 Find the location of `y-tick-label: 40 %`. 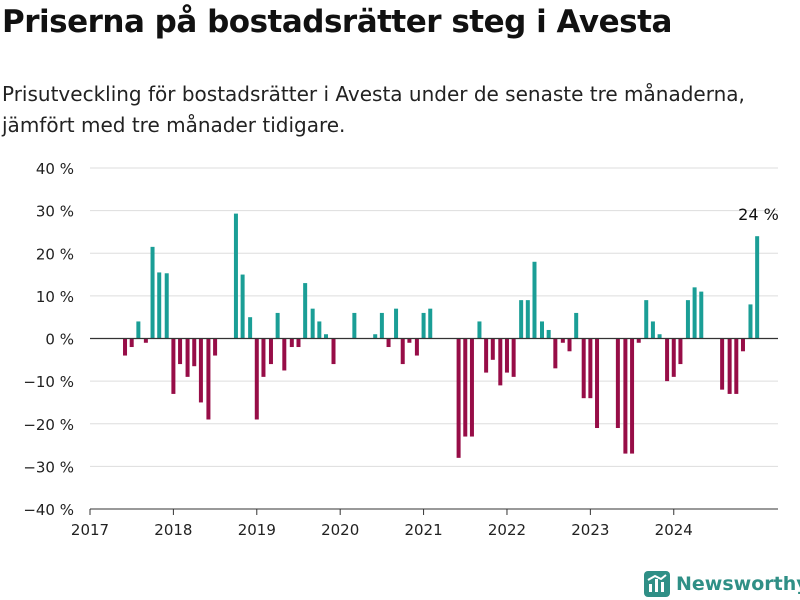

y-tick-label: 40 % is located at coordinates (55, 169).